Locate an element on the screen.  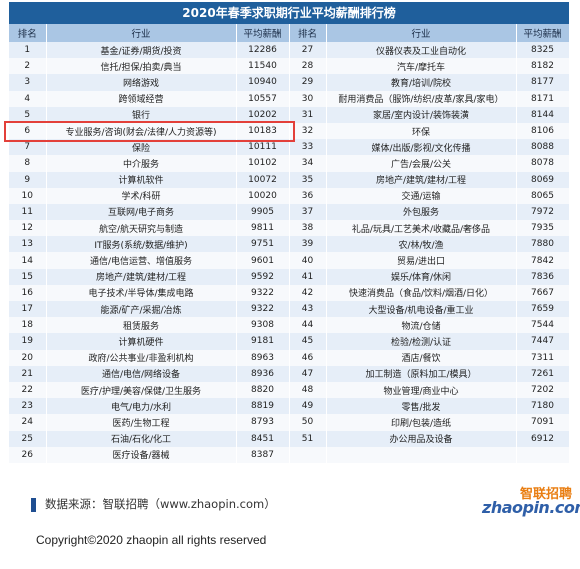
industry-cell: 大型设备/机电设备/重工业 is located at coordinates (421, 309).